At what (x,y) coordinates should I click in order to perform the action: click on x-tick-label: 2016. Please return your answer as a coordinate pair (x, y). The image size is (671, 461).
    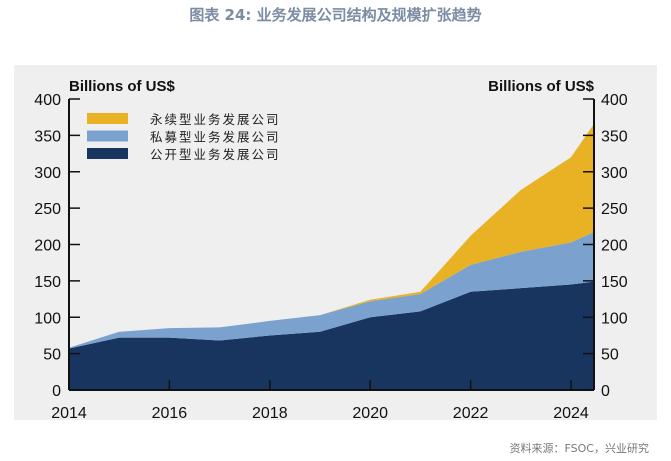
    Looking at the image, I should click on (170, 413).